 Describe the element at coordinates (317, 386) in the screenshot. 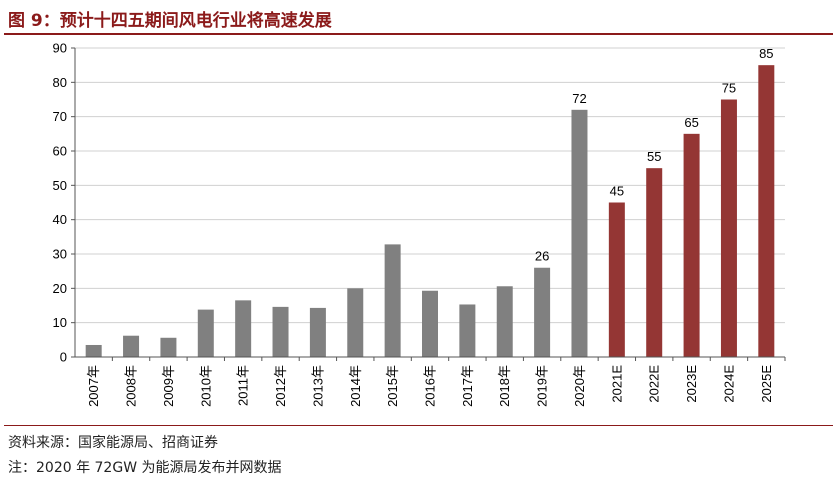

I see `x-tick-label: 2013年` at that location.